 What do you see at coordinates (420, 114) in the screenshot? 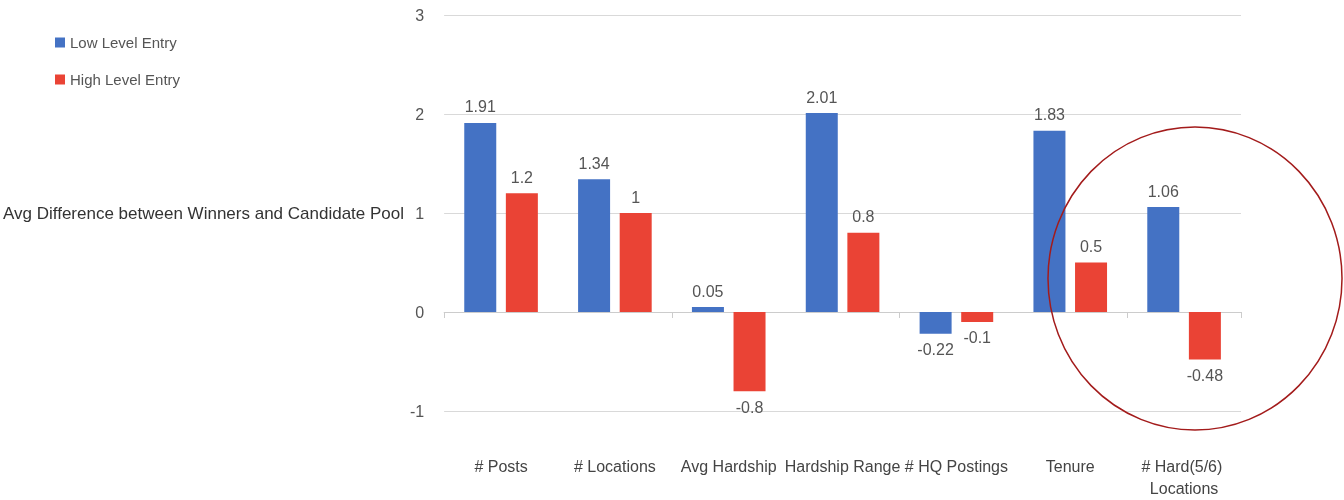
I see `y-tick-label: 2` at bounding box center [420, 114].